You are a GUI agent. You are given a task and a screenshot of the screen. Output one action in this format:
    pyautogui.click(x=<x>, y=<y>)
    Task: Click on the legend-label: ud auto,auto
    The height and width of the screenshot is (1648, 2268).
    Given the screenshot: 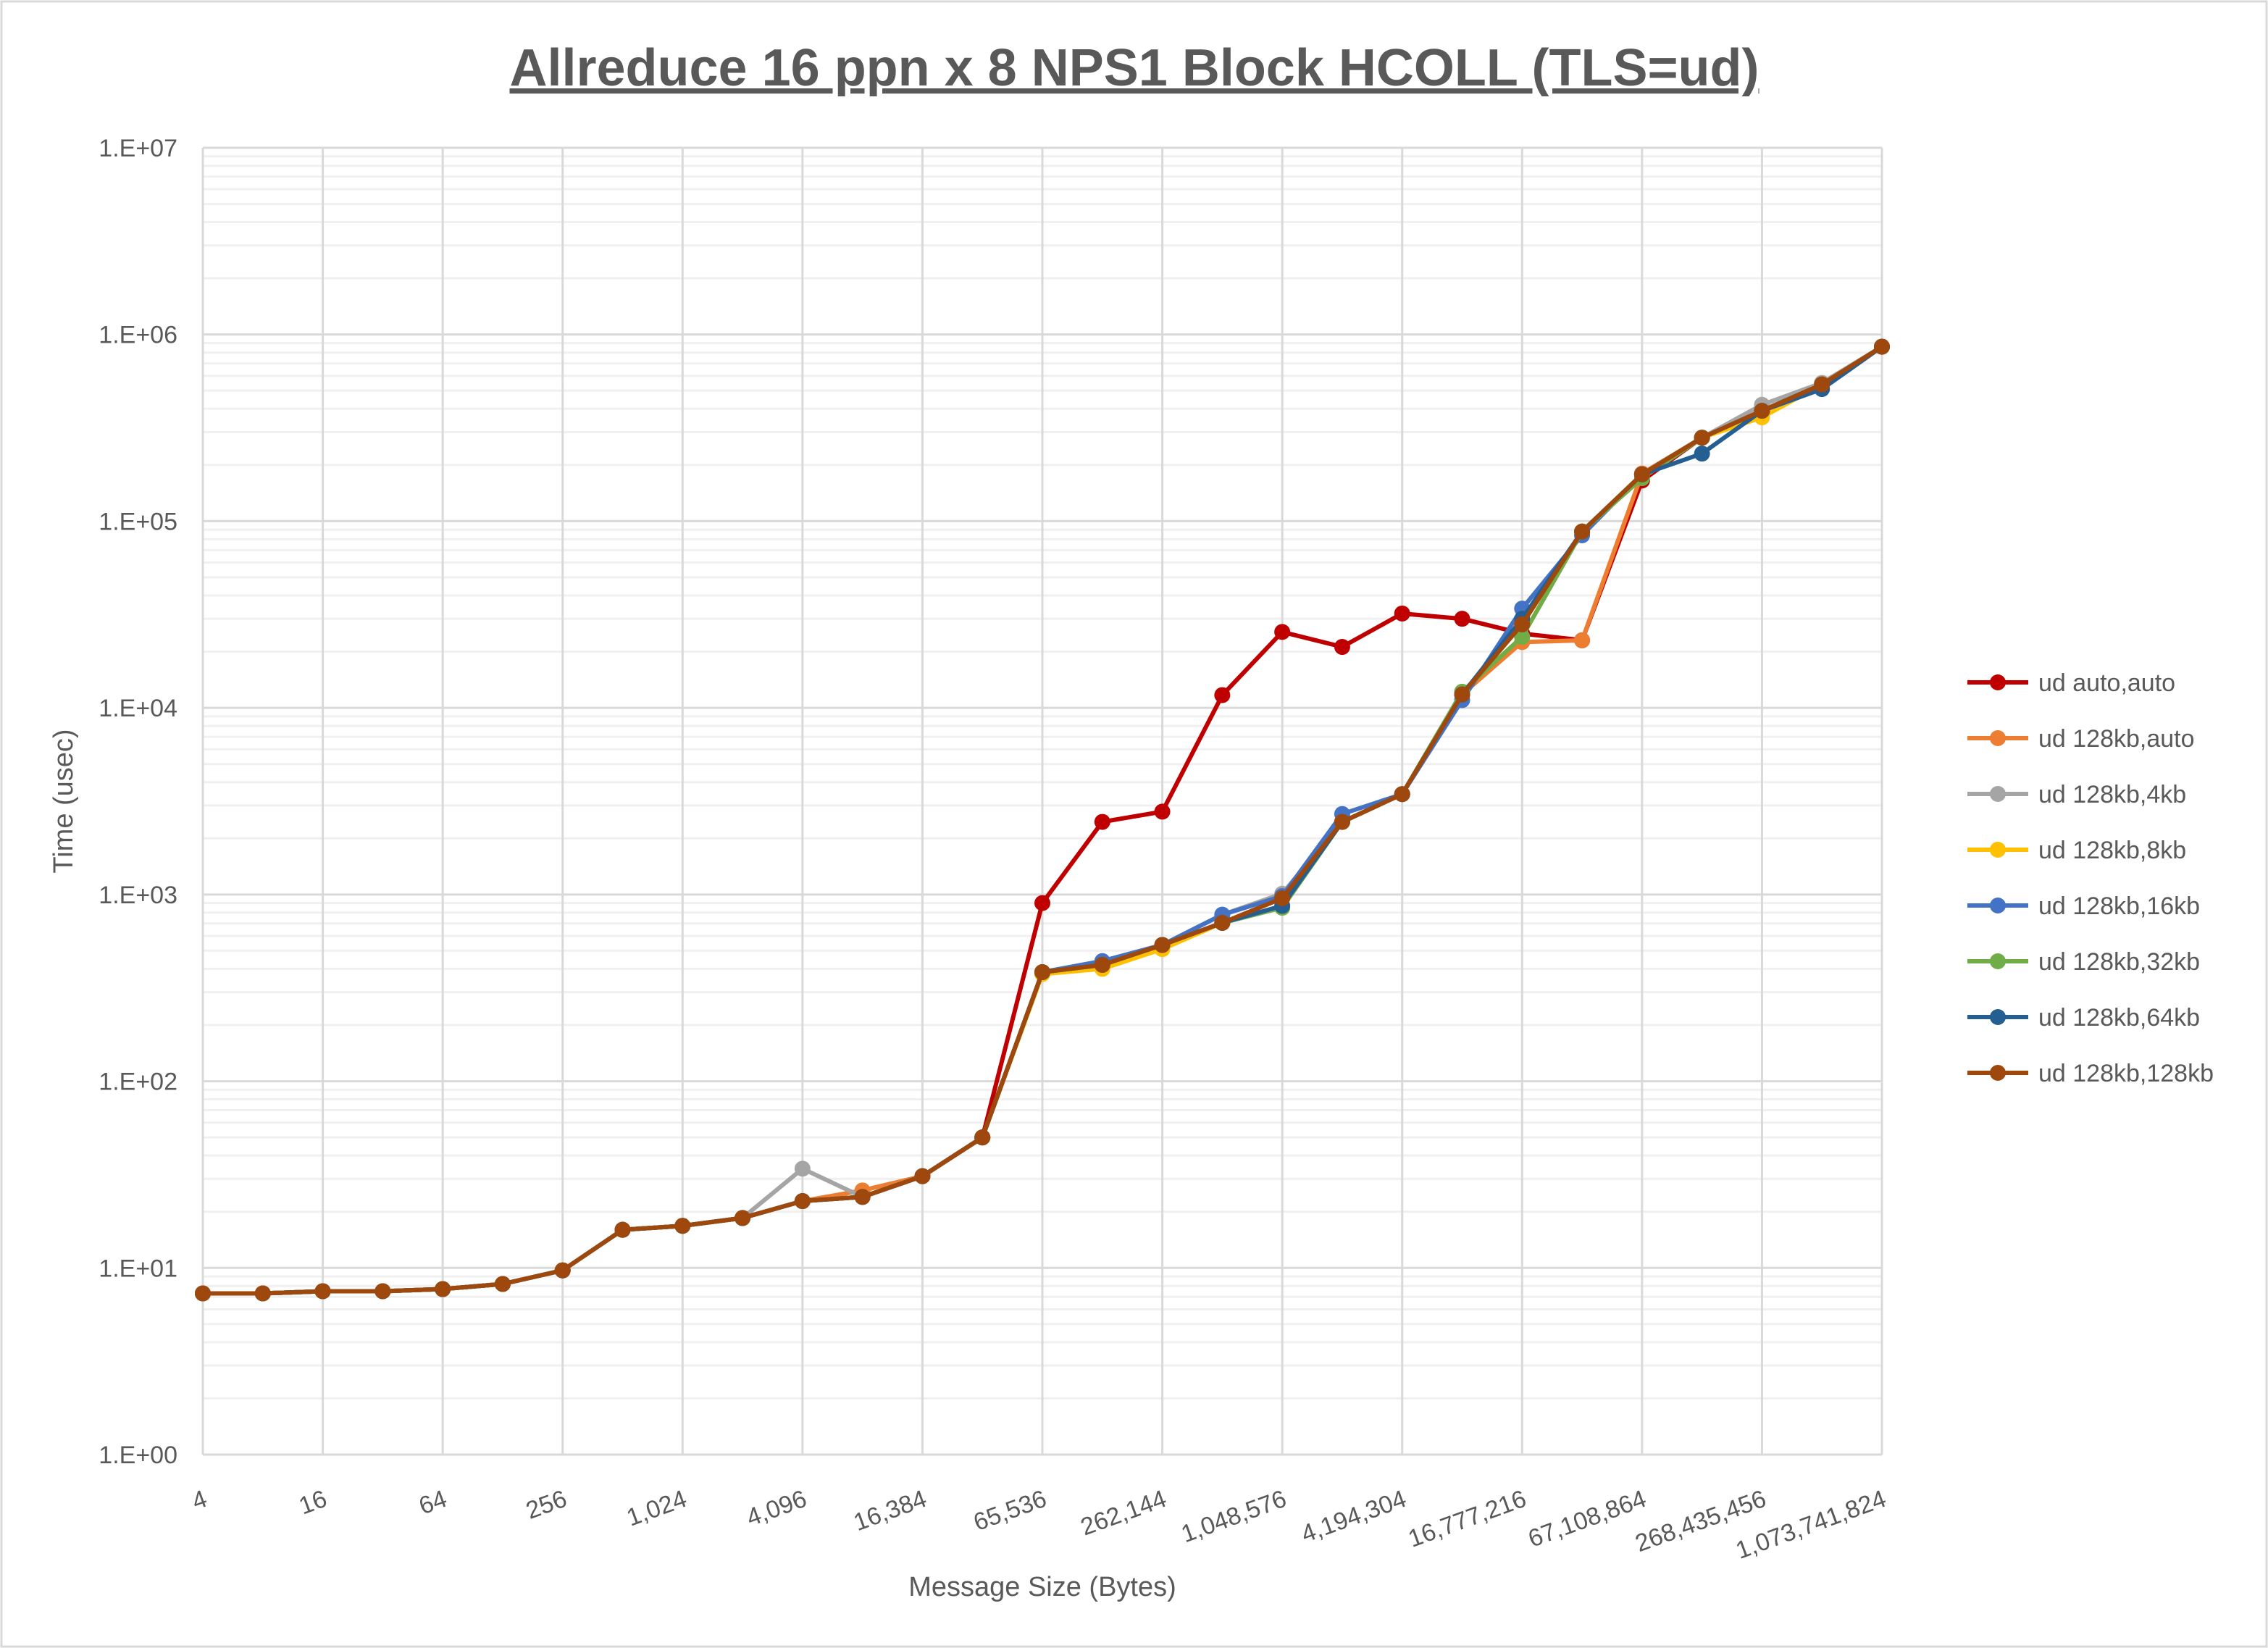 What is the action you would take?
    pyautogui.click(x=2106, y=683)
    